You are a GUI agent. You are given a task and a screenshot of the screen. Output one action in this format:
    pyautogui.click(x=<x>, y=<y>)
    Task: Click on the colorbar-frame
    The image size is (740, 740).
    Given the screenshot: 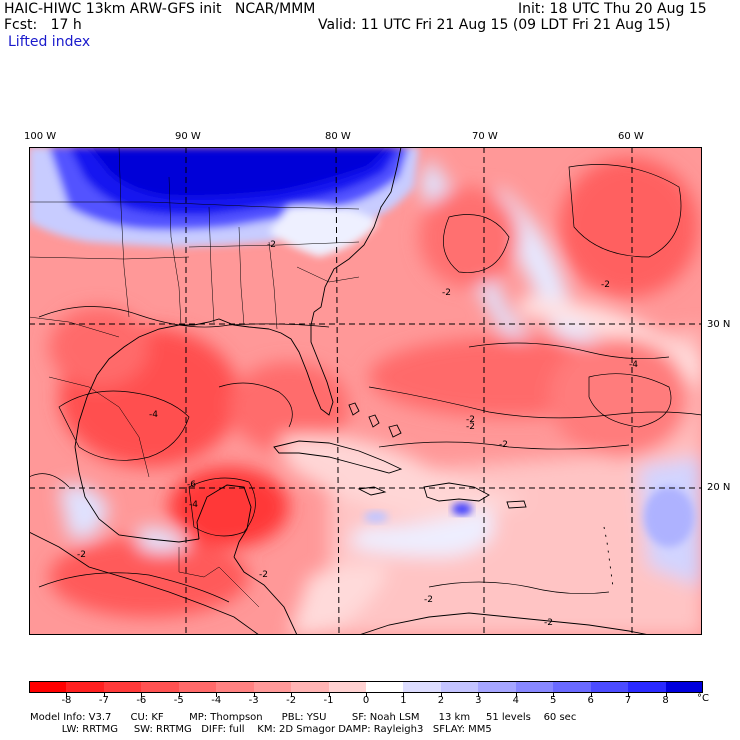 What is the action you would take?
    pyautogui.click(x=366, y=687)
    